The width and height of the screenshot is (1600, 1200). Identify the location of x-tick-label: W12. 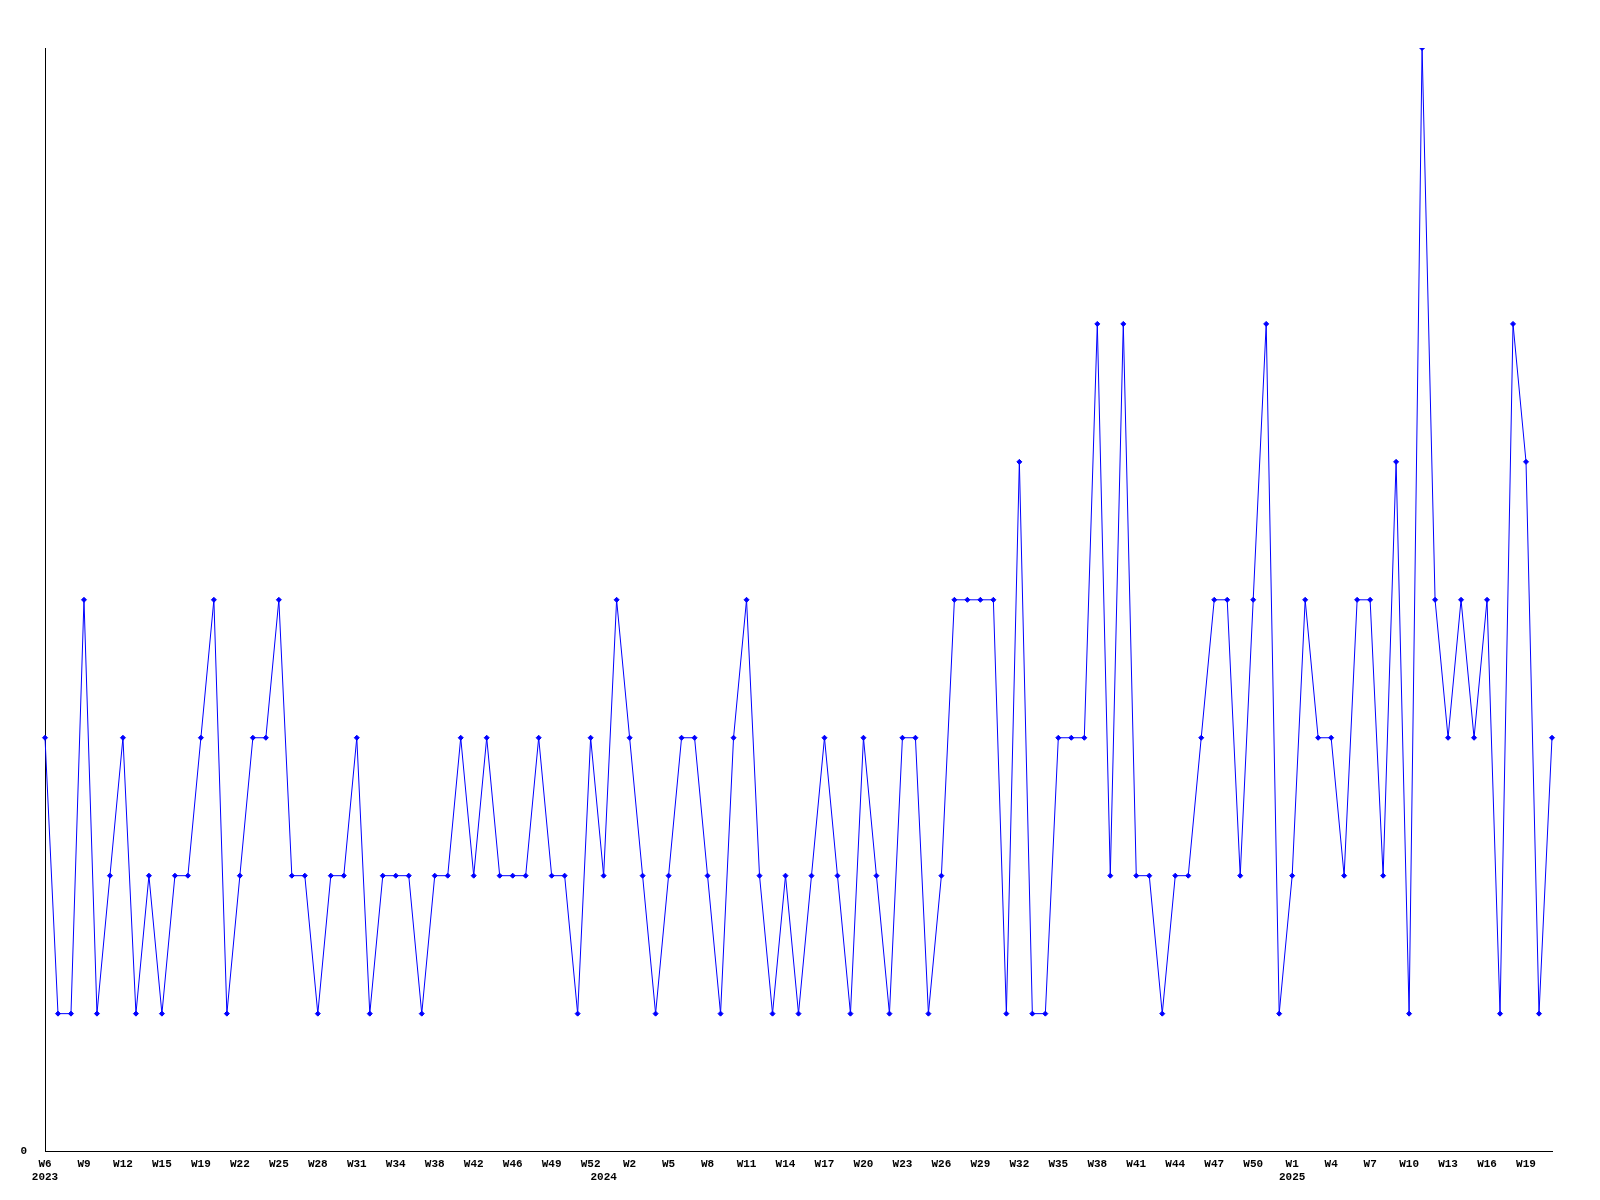
(123, 1163).